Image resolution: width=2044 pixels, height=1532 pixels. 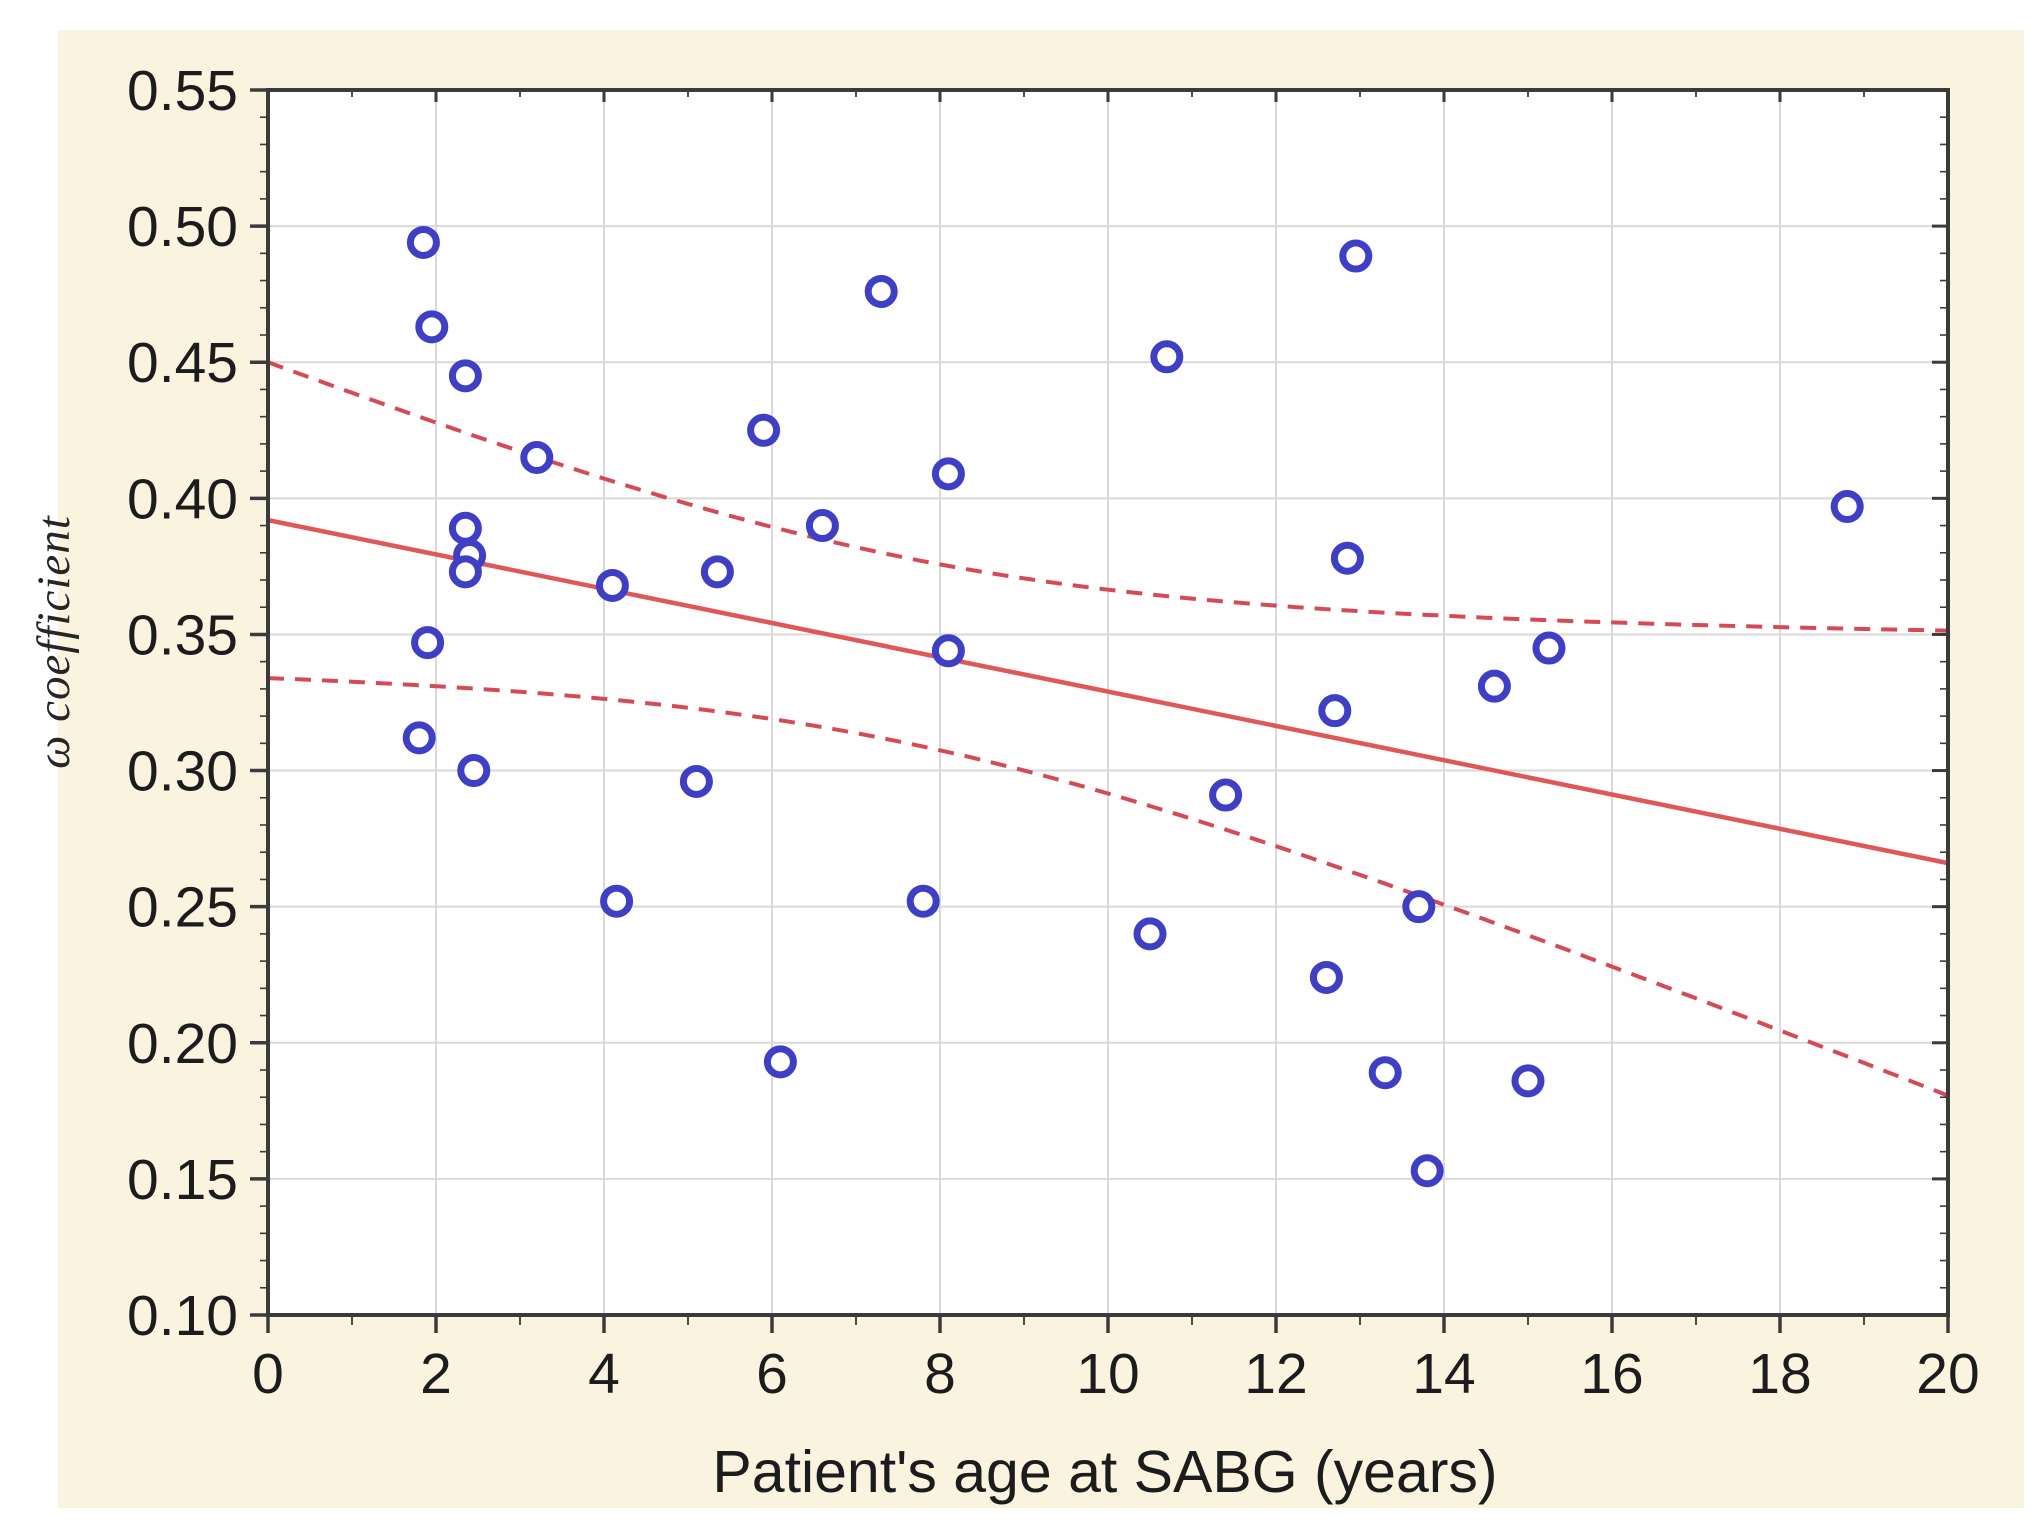 What do you see at coordinates (940, 1374) in the screenshot?
I see `x-tick-label: 8` at bounding box center [940, 1374].